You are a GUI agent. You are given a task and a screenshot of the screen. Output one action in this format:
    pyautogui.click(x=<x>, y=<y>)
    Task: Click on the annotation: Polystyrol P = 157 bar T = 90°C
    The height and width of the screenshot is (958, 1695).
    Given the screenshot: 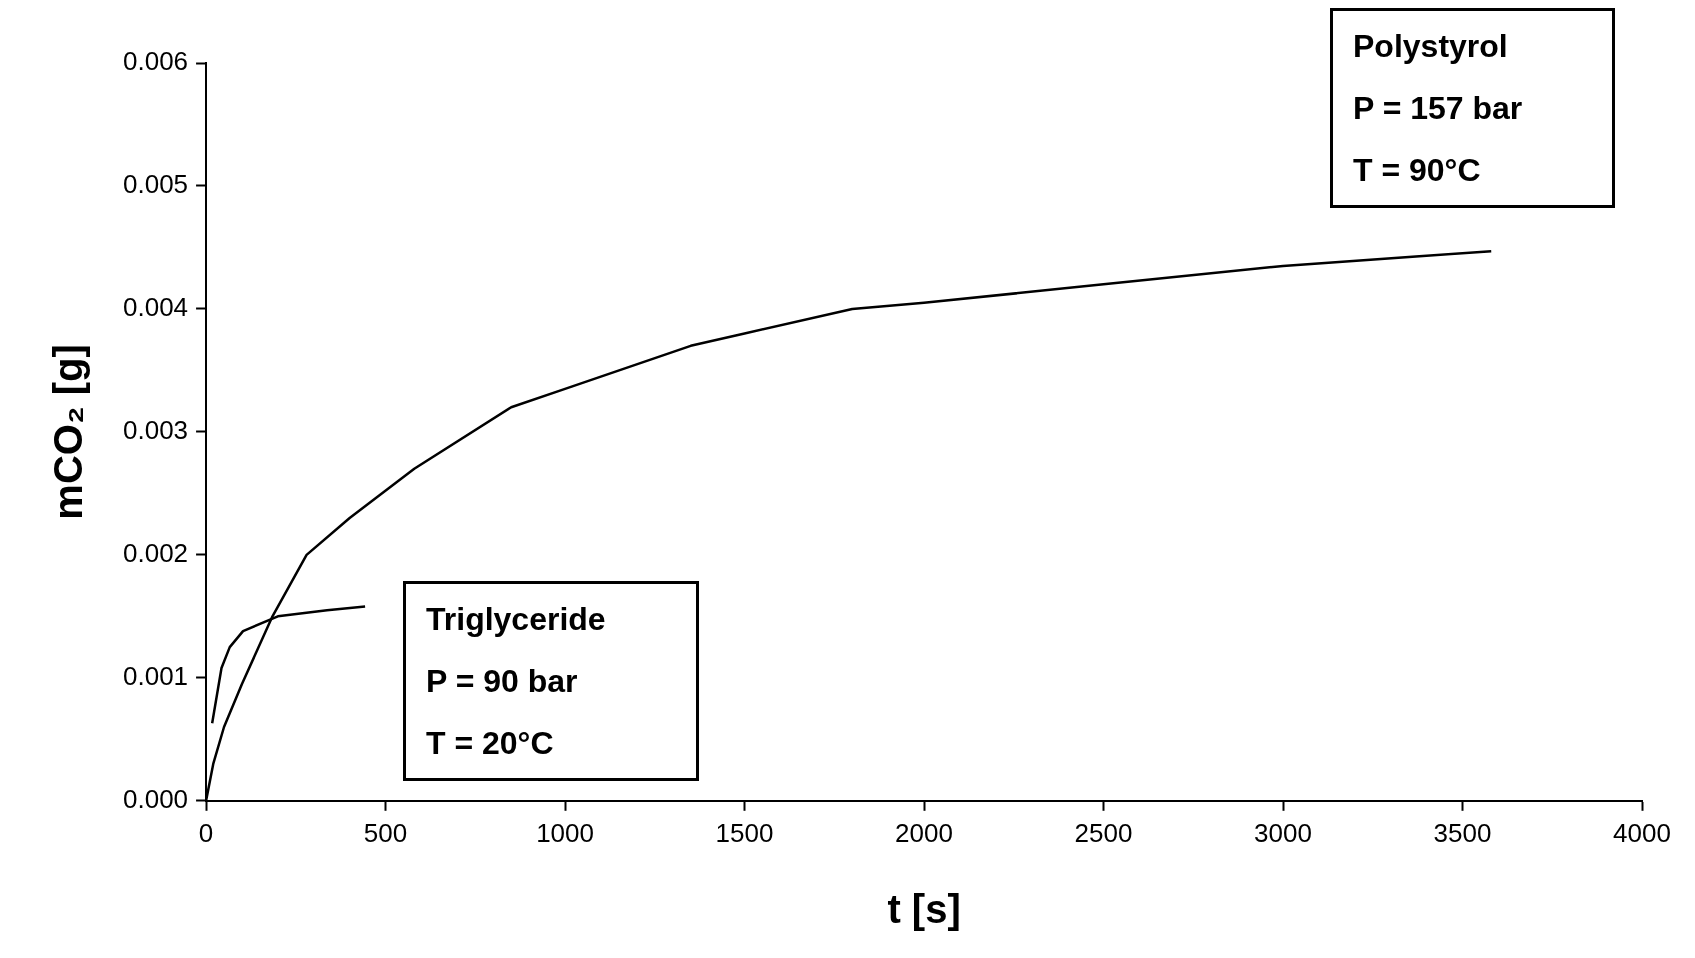 What is the action you would take?
    pyautogui.click(x=1438, y=108)
    